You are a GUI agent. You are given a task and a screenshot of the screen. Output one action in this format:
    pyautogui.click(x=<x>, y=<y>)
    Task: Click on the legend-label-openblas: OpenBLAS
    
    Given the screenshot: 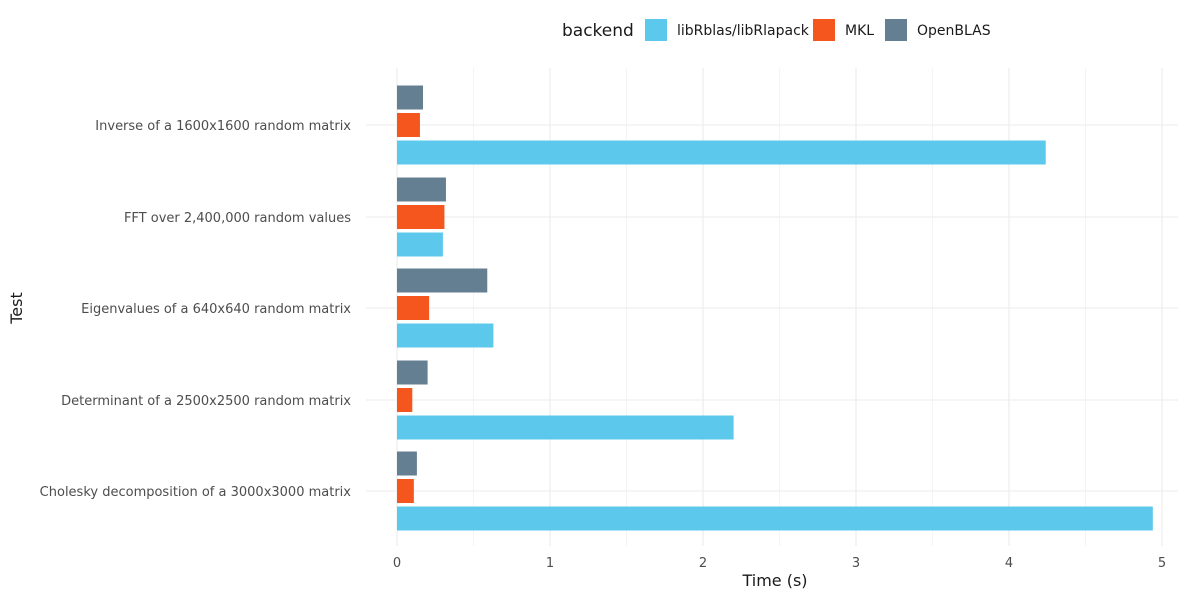 What is the action you would take?
    pyautogui.click(x=954, y=31)
    